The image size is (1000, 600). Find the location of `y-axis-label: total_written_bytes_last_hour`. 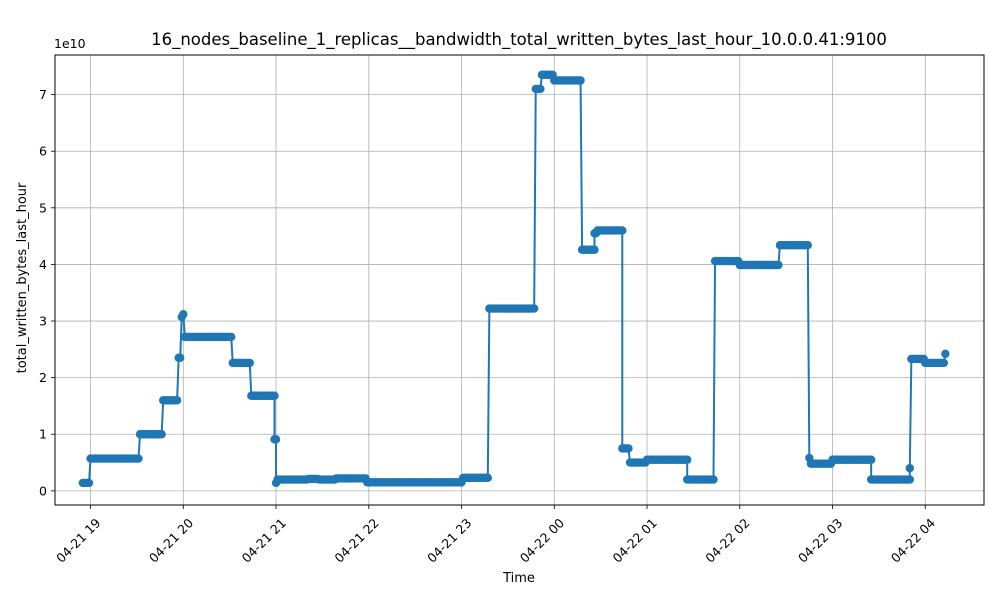

y-axis-label: total_written_bytes_last_hour is located at coordinates (22, 277).